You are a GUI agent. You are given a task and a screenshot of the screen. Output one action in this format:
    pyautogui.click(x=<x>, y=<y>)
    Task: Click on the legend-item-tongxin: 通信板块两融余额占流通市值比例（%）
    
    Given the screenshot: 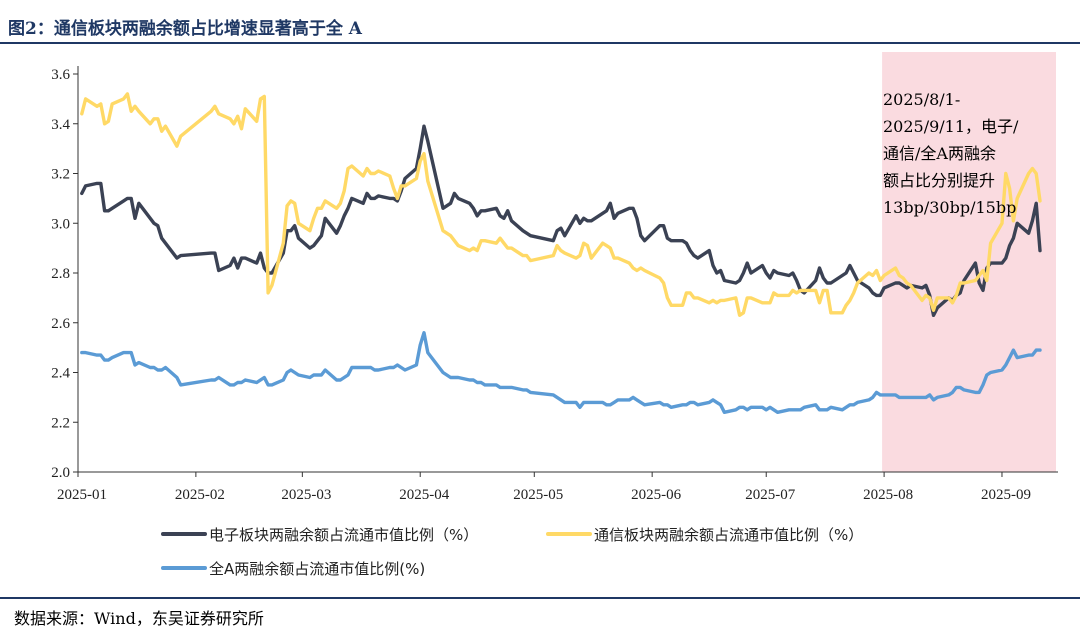 What is the action you would take?
    pyautogui.click(x=704, y=535)
    